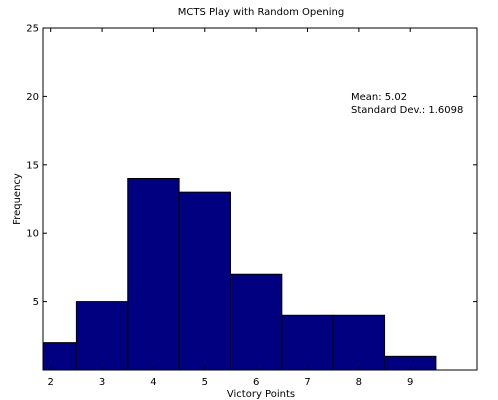 The height and width of the screenshot is (400, 498). I want to click on x-tick-label-2: 2, so click(51, 382).